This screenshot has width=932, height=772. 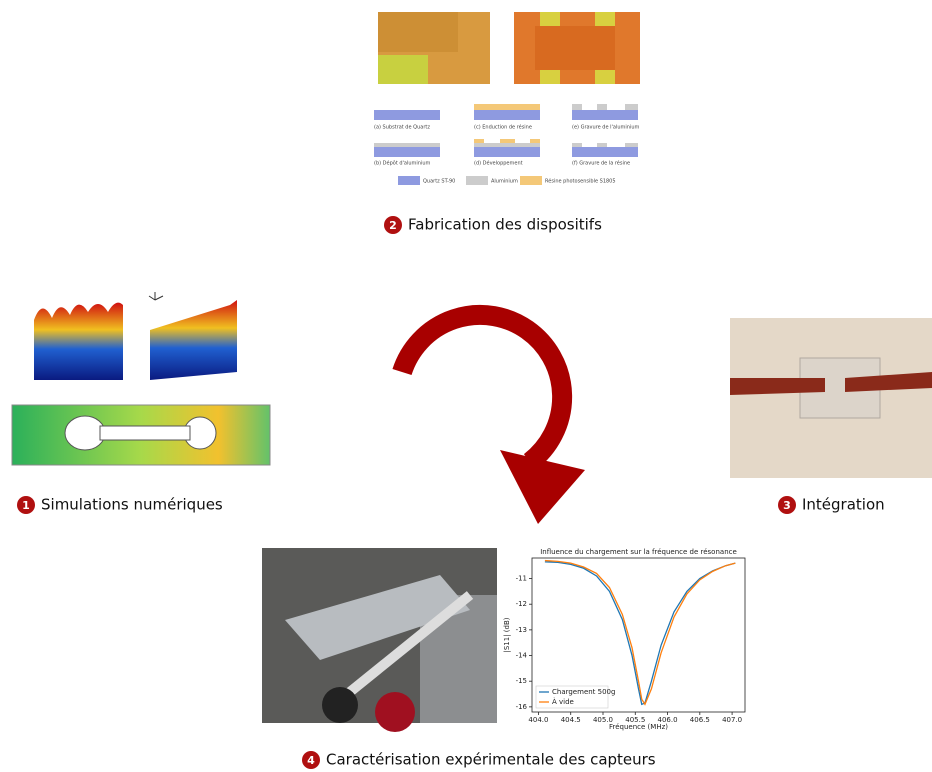 What do you see at coordinates (843, 505) in the screenshot?
I see `step-label: Intégration` at bounding box center [843, 505].